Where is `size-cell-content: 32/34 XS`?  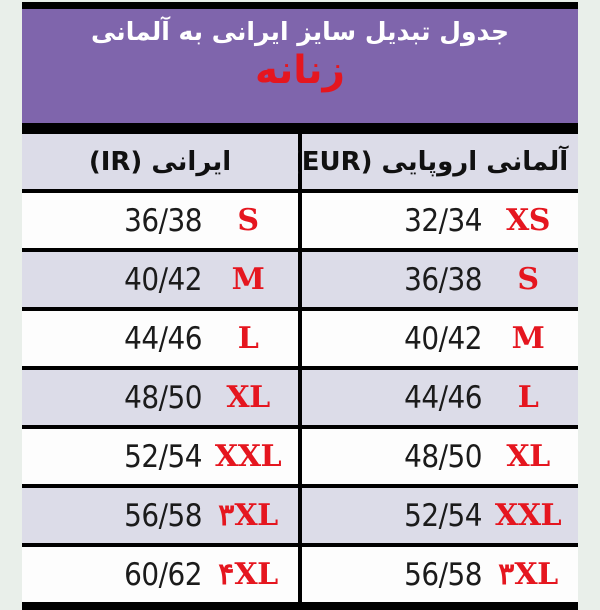 size-cell-content: 32/34 XS is located at coordinates (440, 220).